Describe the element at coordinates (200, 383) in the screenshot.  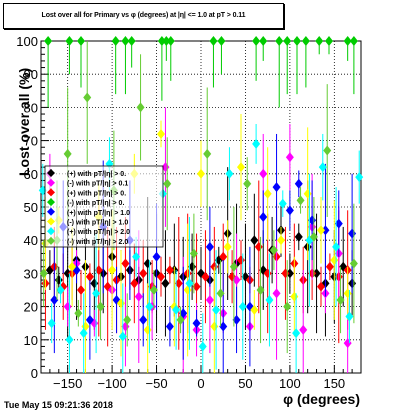
I see `x-tick-label: 0` at that location.